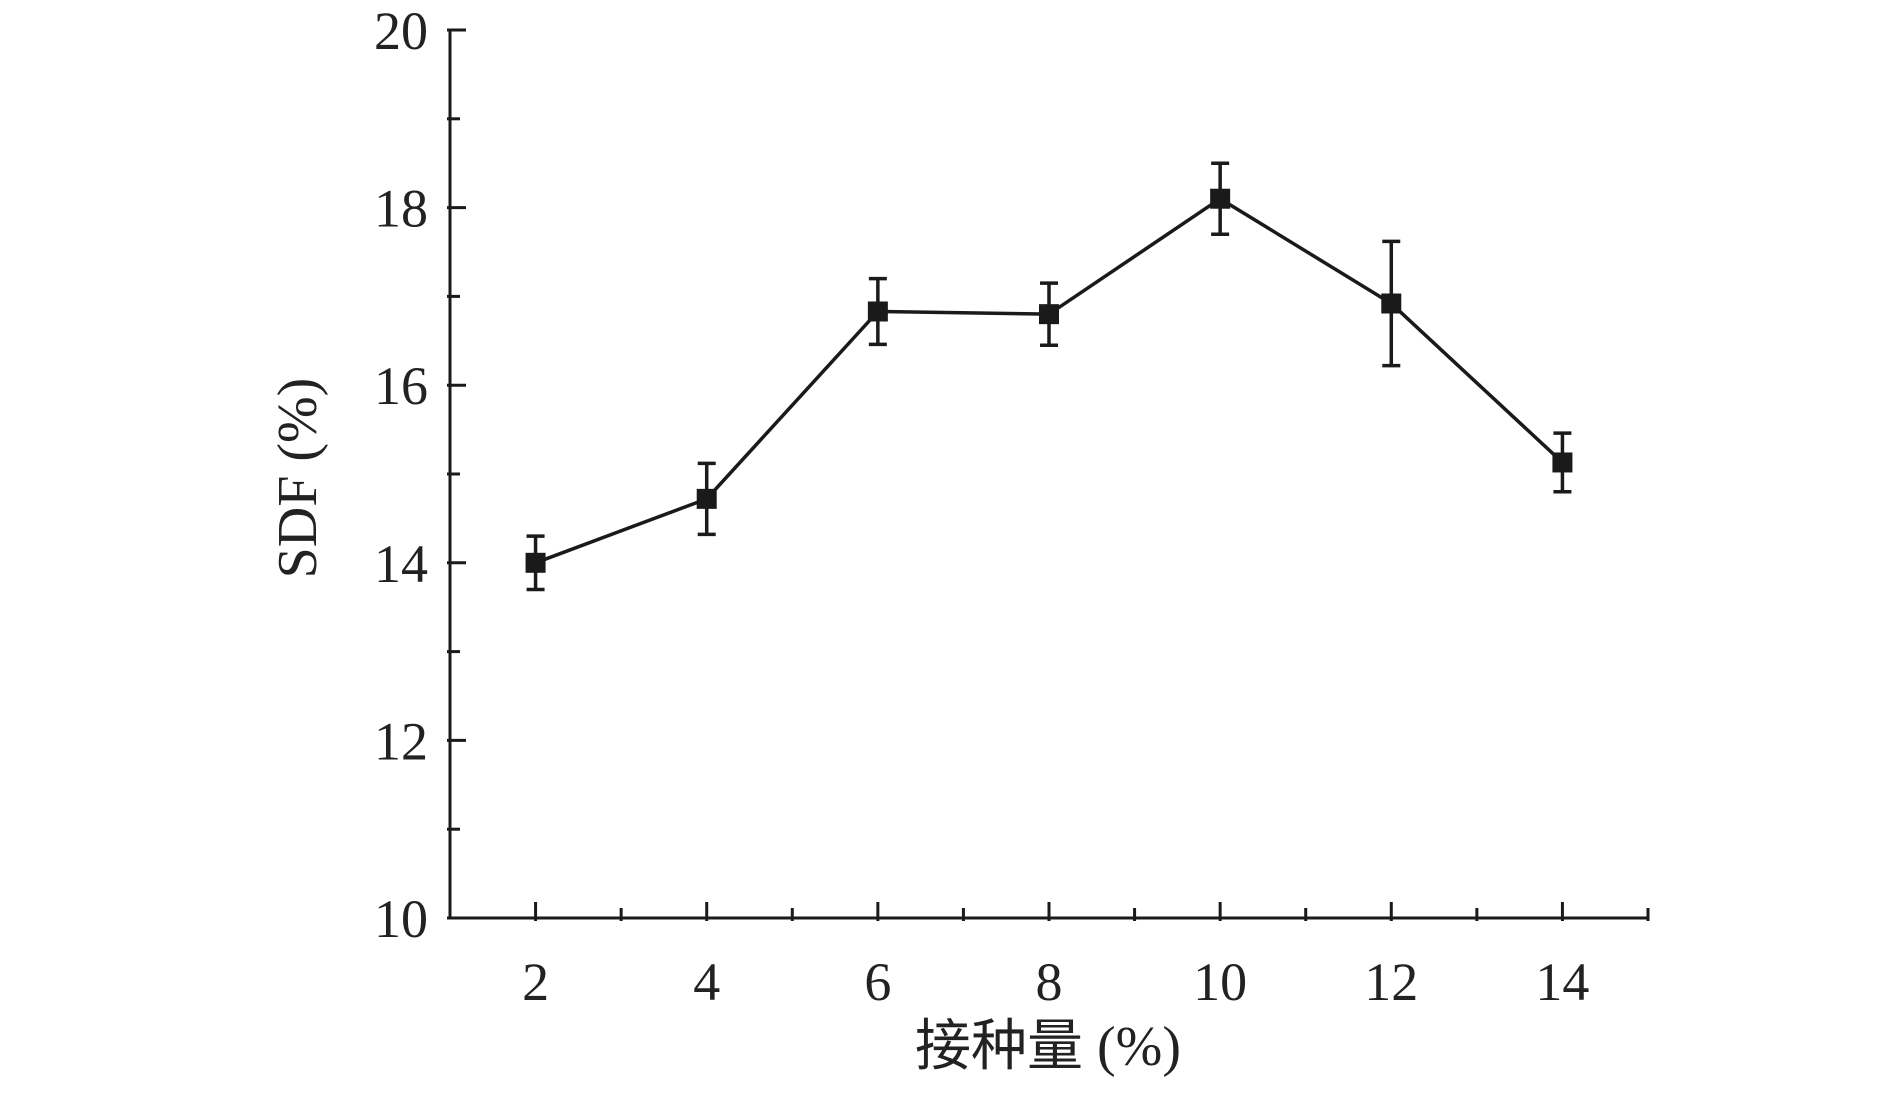 This screenshot has height=1098, width=1890. I want to click on y-tick-label: 12, so click(401, 741).